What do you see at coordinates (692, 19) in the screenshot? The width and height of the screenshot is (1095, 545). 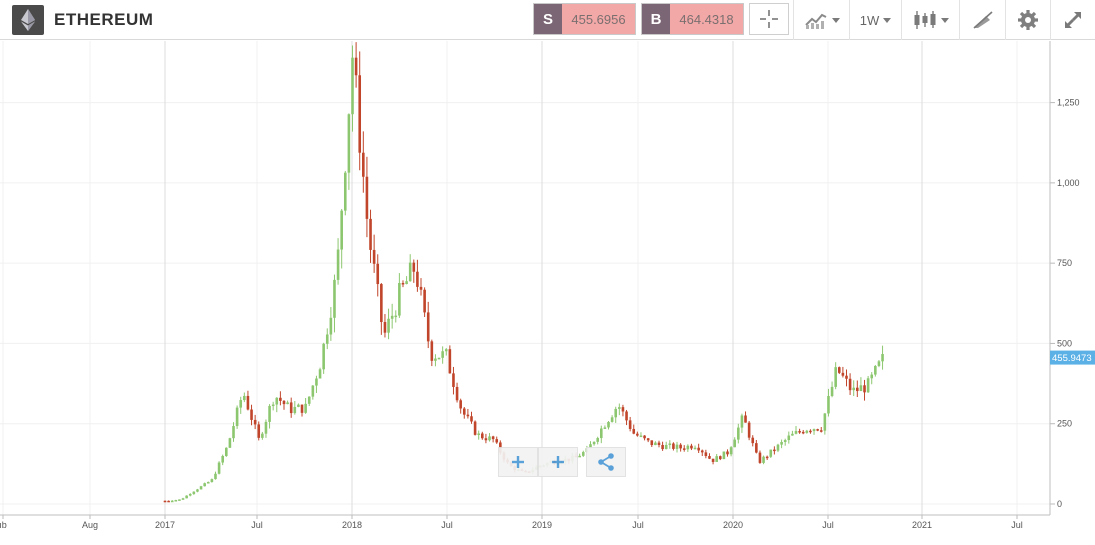 I see `buy-button: B 464.4318` at bounding box center [692, 19].